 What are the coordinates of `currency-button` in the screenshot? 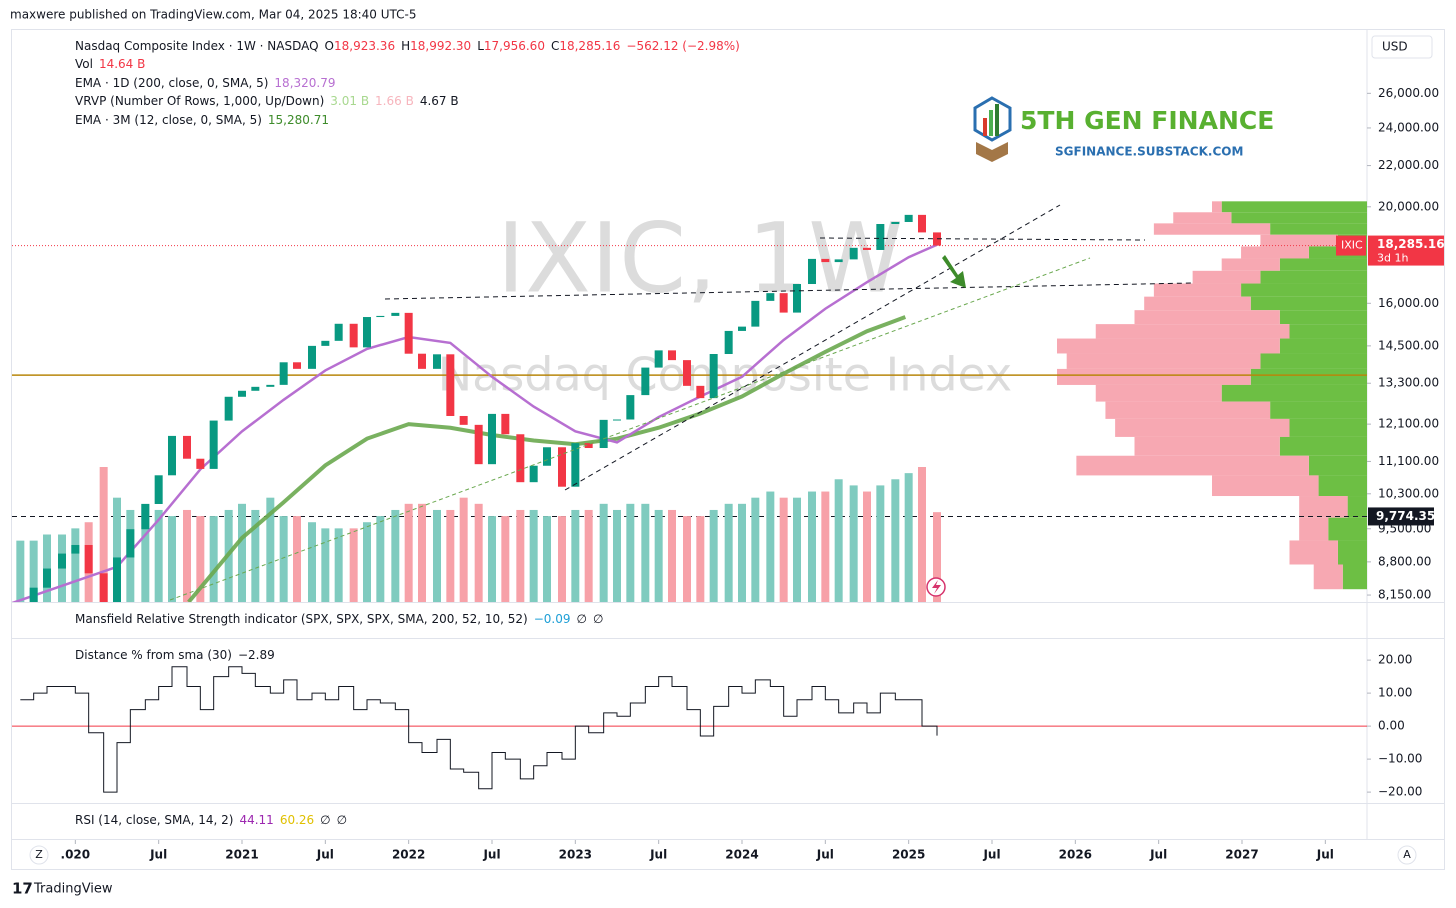 It's located at (1402, 47).